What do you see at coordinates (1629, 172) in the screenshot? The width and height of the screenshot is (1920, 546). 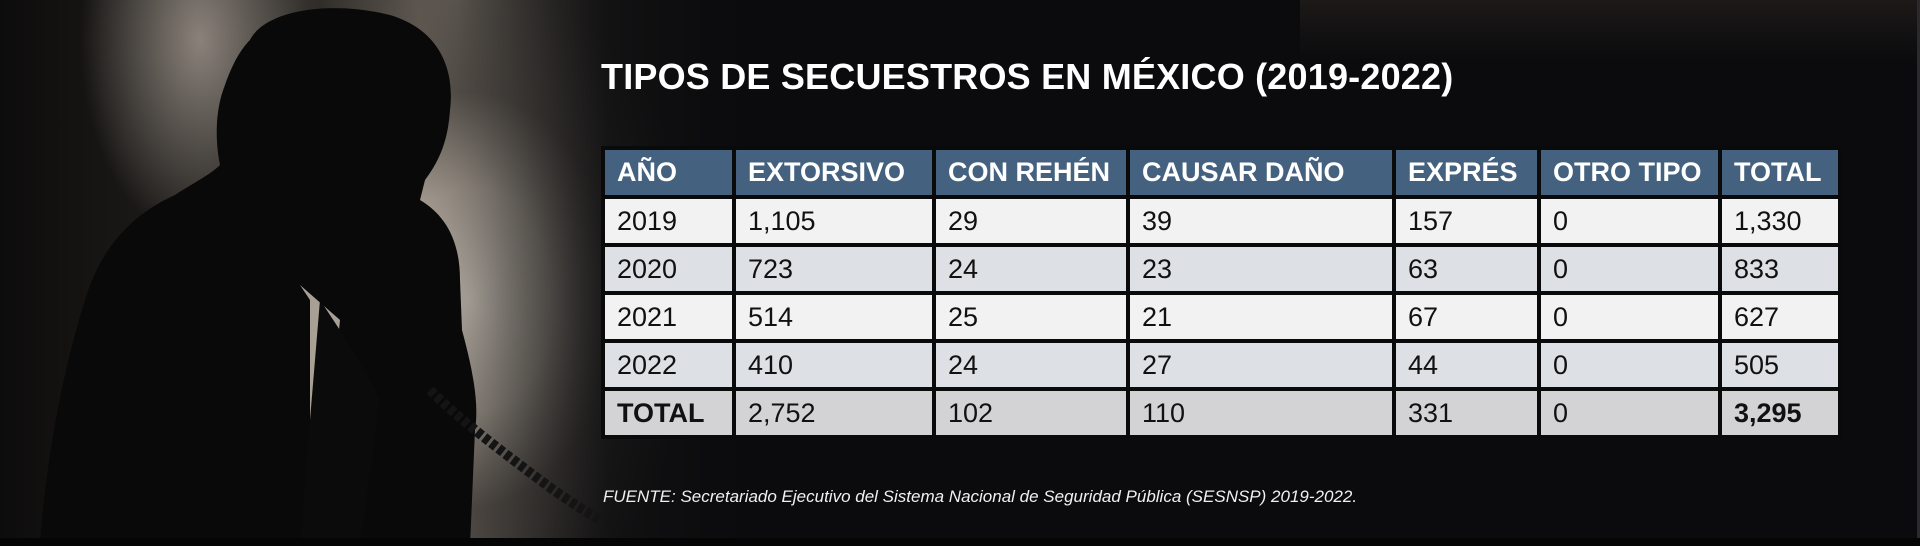 I see `column-header-otro-tipo: OTRO TIPO` at bounding box center [1629, 172].